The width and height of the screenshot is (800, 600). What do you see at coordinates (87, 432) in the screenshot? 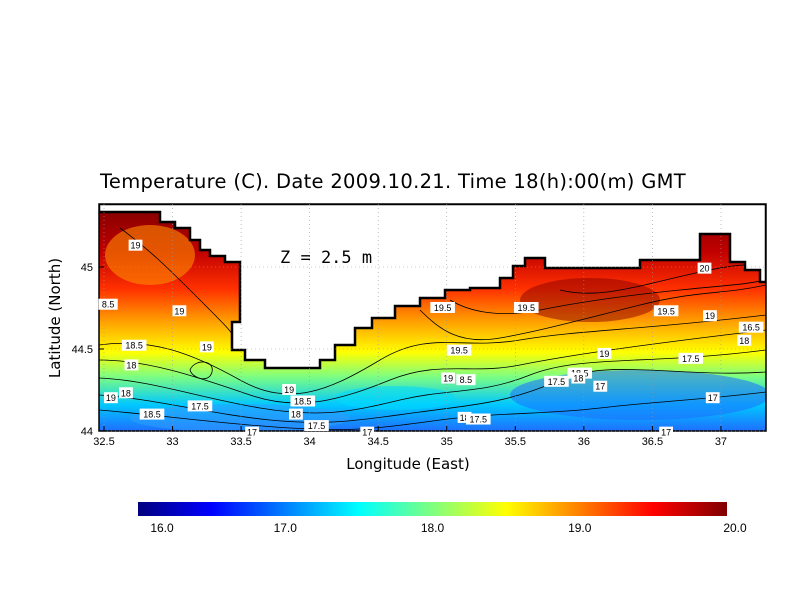
I see `y-tick-label: 44` at bounding box center [87, 432].